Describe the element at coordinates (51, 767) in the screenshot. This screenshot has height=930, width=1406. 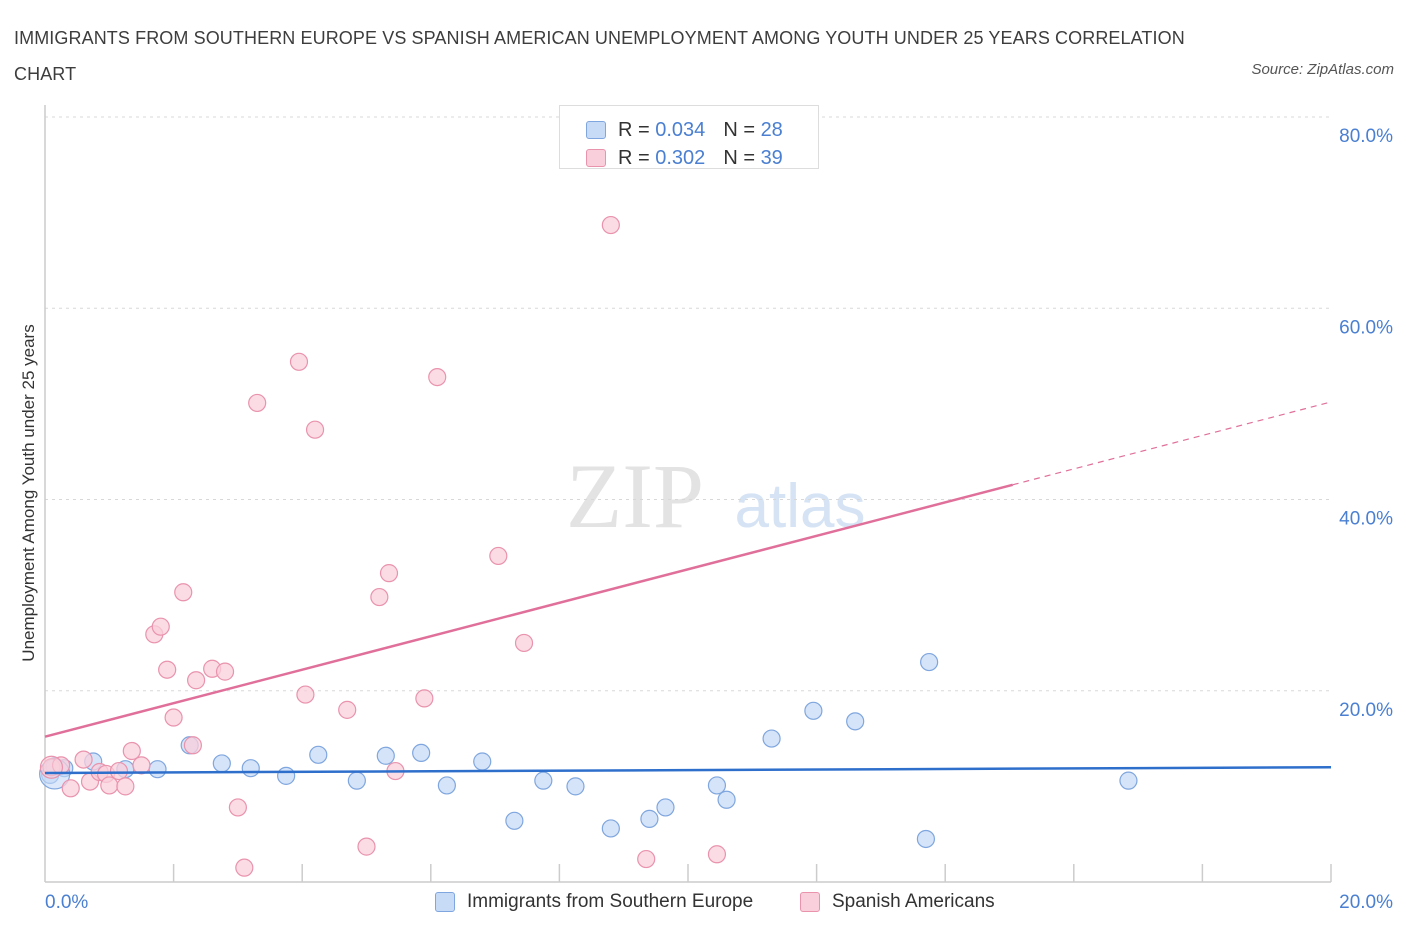
I see `point-spanish-cluster` at that location.